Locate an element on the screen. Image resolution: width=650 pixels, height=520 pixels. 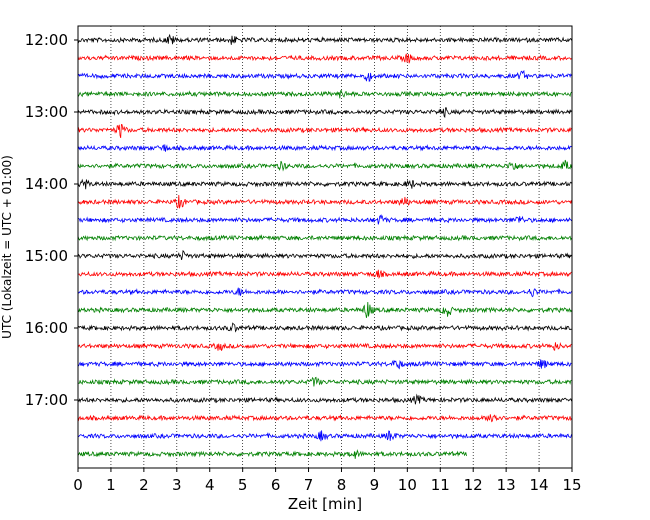
x-tick-label: 0 is located at coordinates (78, 485).